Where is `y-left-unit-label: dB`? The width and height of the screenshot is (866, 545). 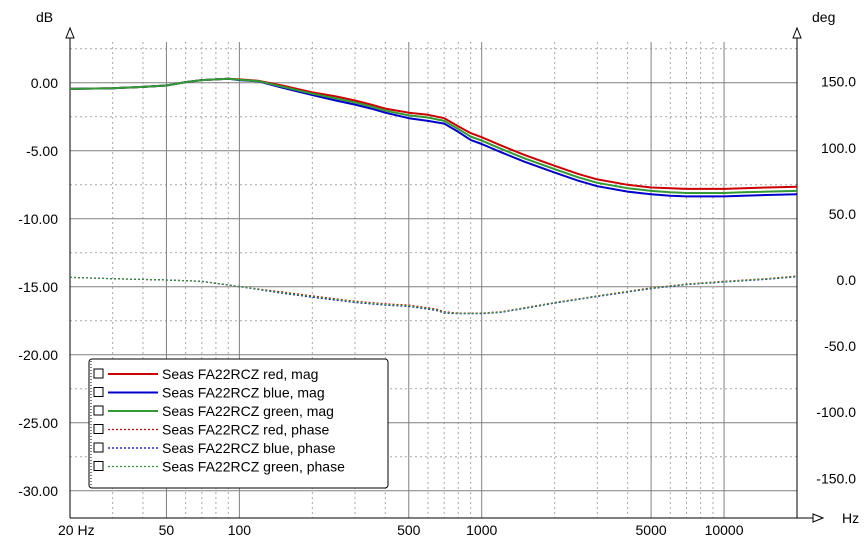 y-left-unit-label: dB is located at coordinates (44, 17).